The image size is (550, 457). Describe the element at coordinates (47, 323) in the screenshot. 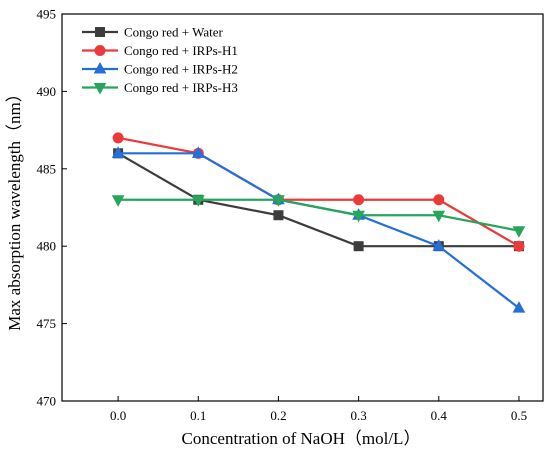

I see `y-tick-label: 475` at that location.